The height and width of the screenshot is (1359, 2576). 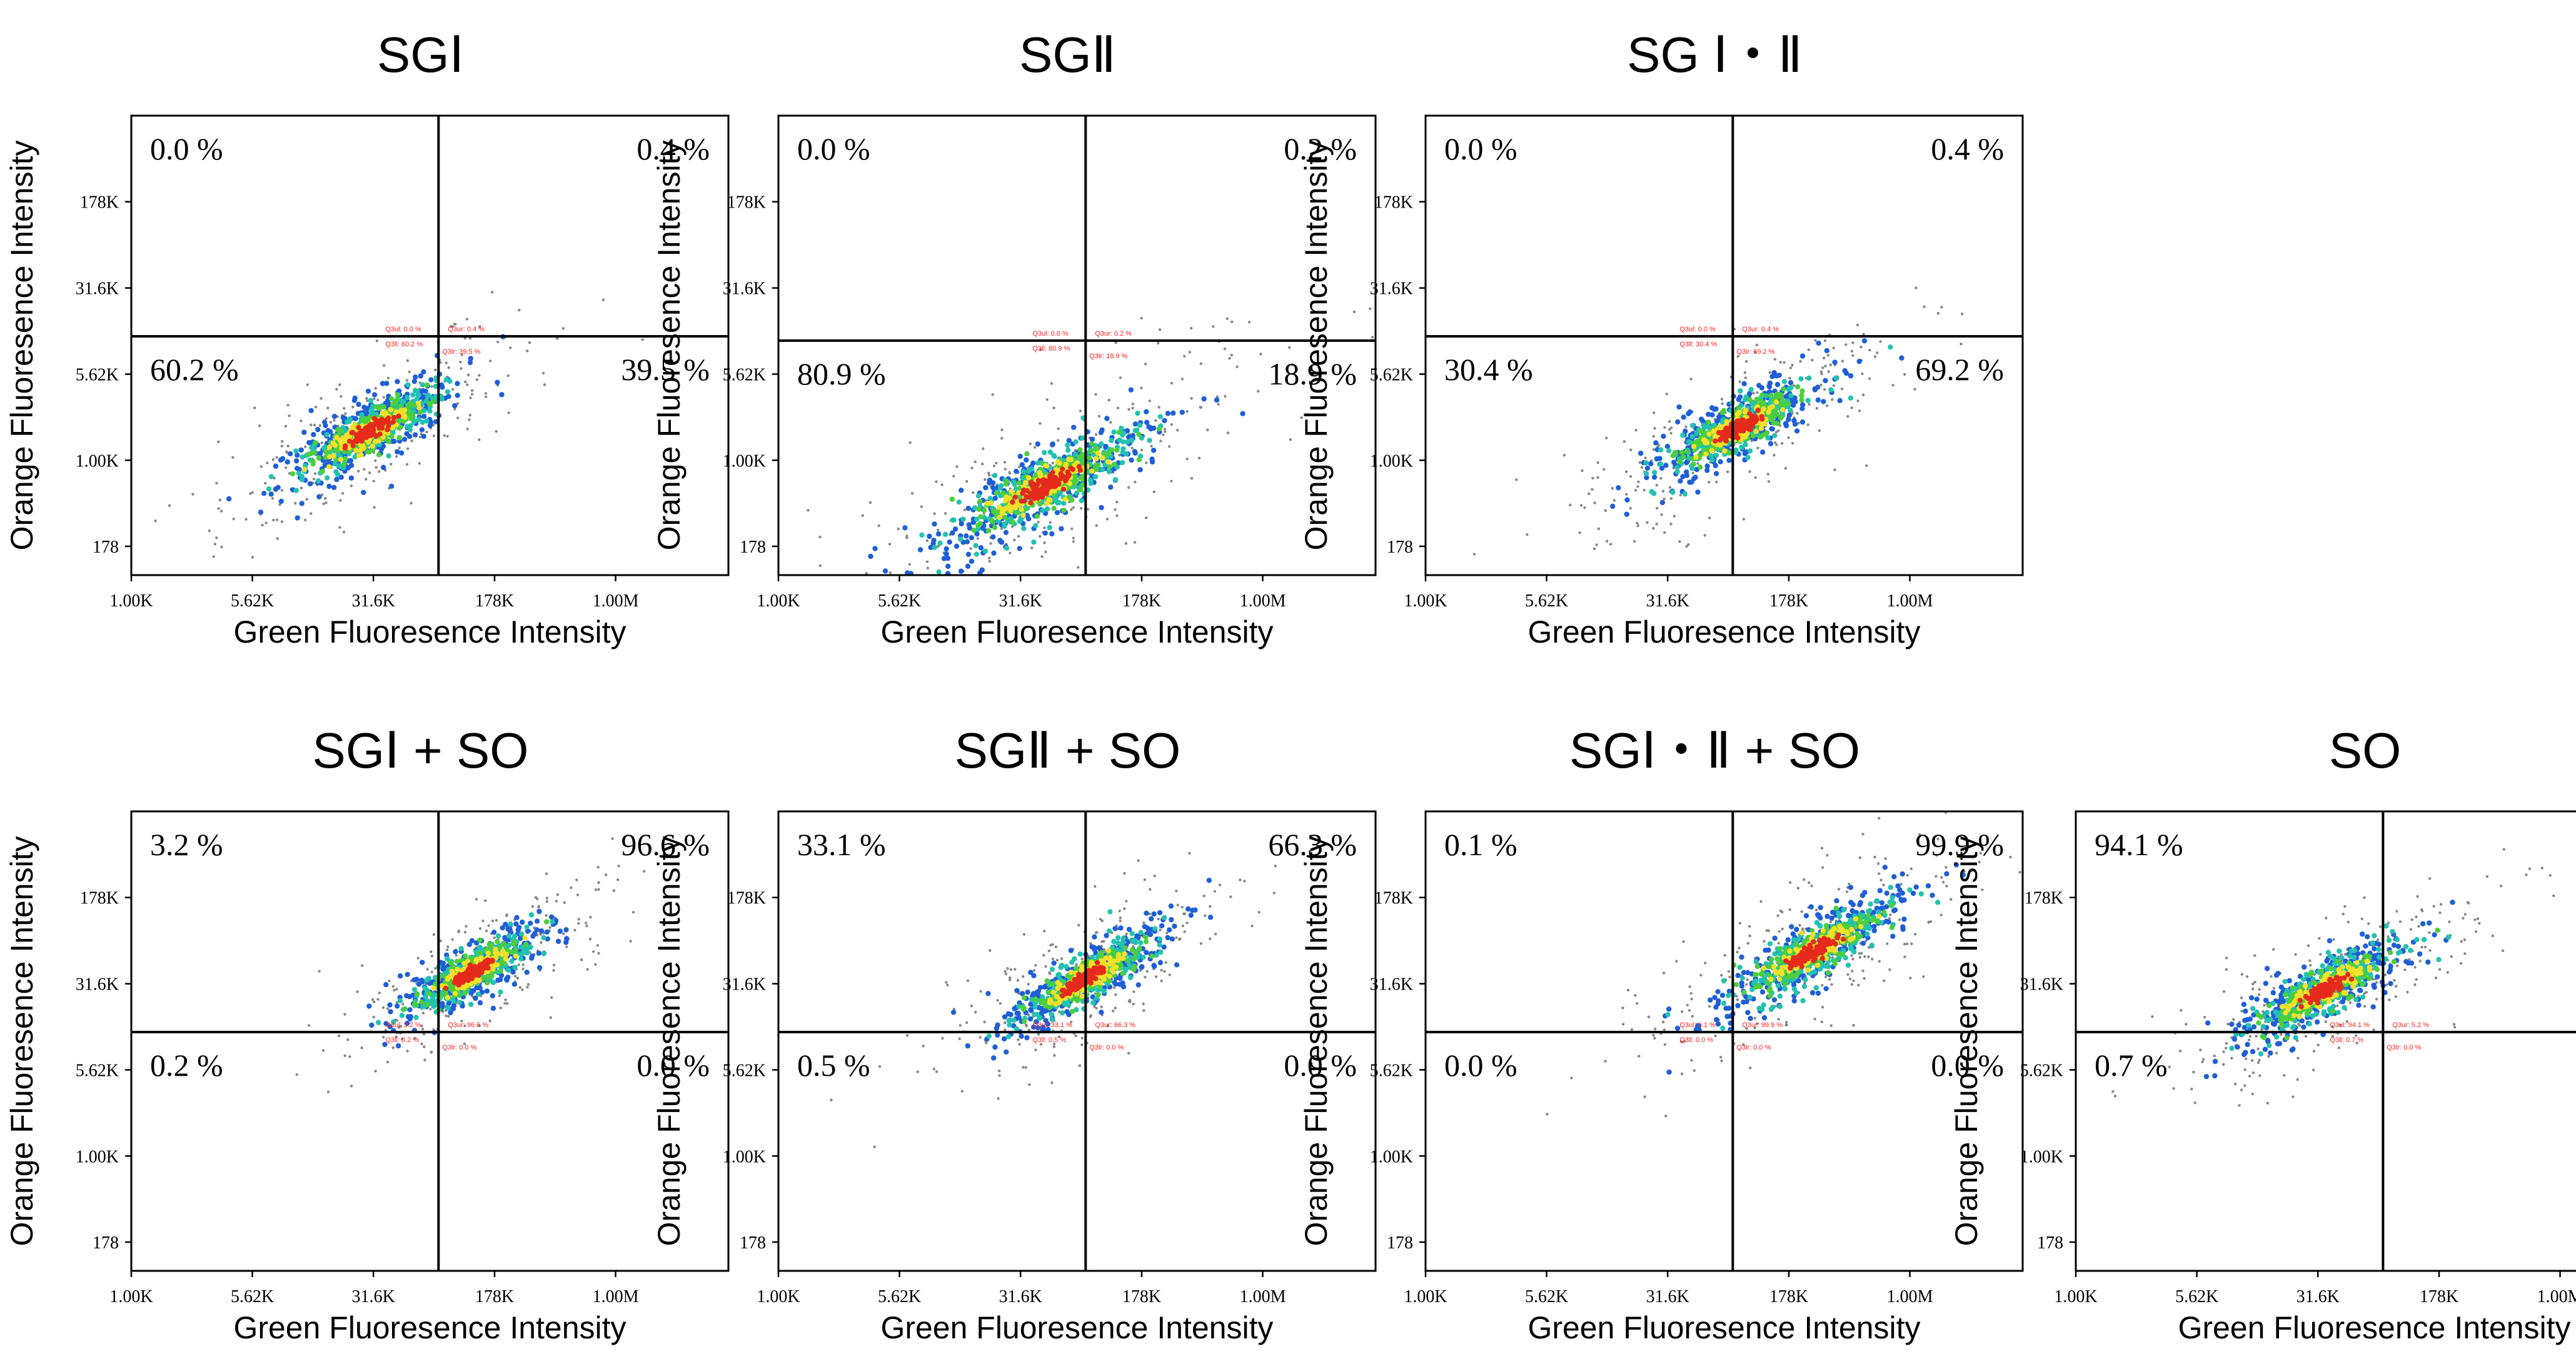 I want to click on quadrant-upper-left-percent: 0.0 %, so click(x=1480, y=148).